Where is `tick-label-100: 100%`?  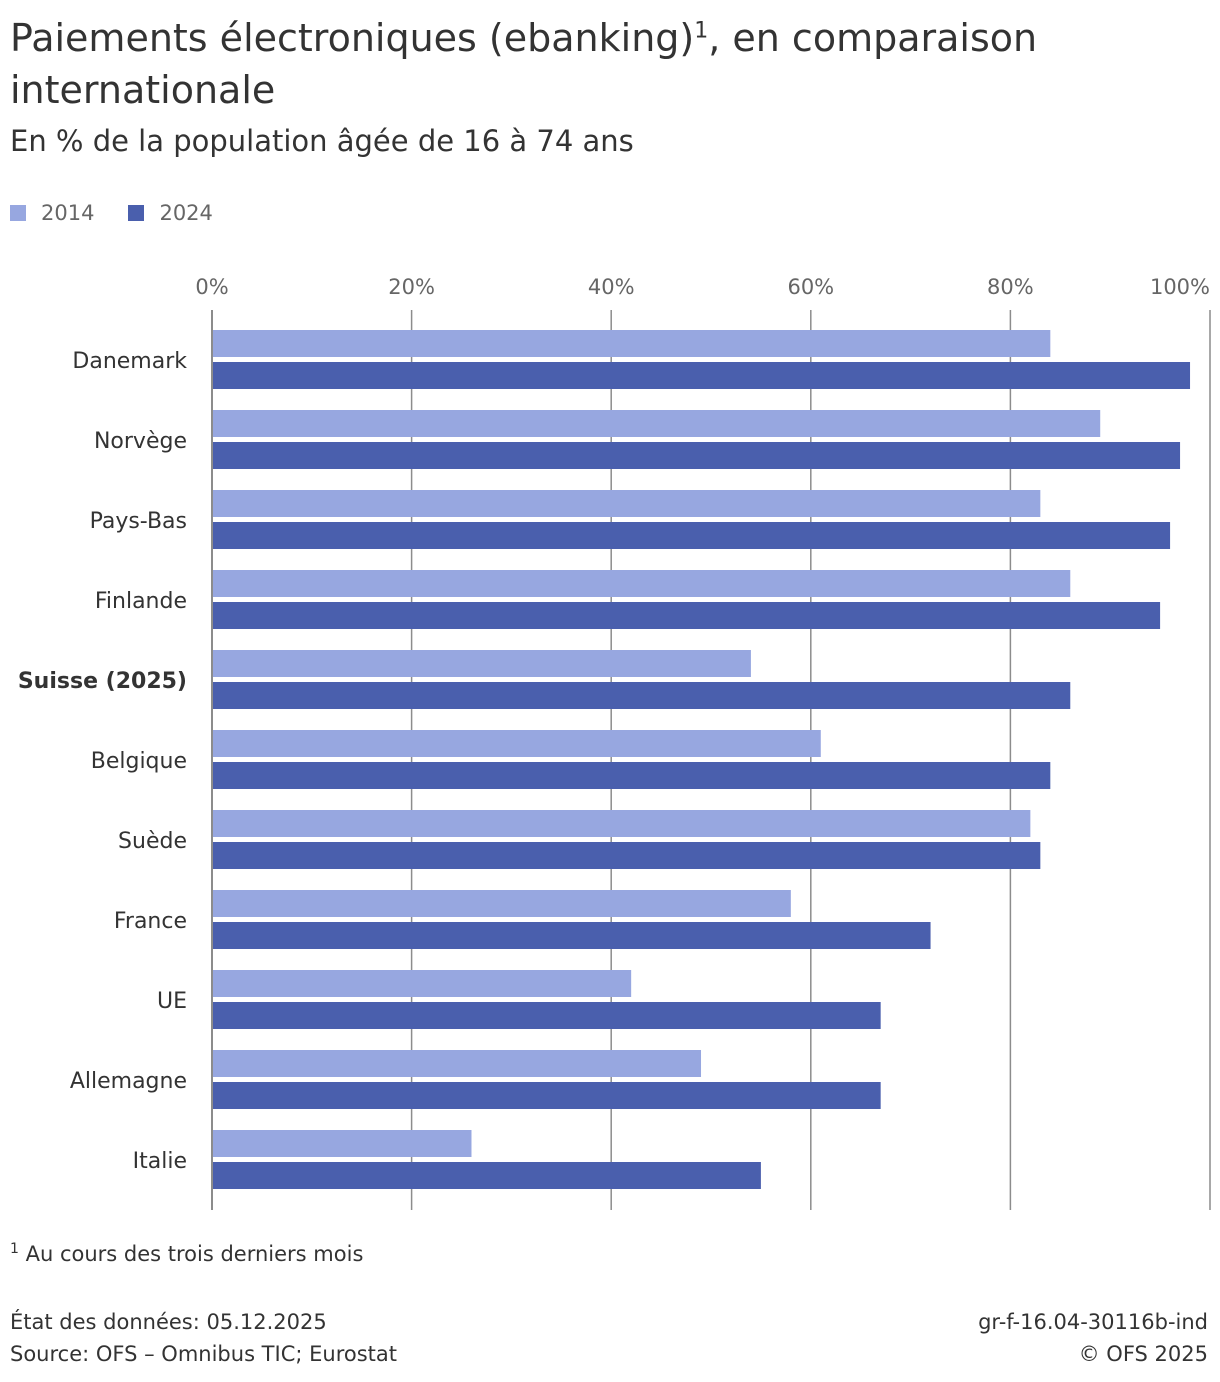
tick-label-100: 100% is located at coordinates (1180, 287).